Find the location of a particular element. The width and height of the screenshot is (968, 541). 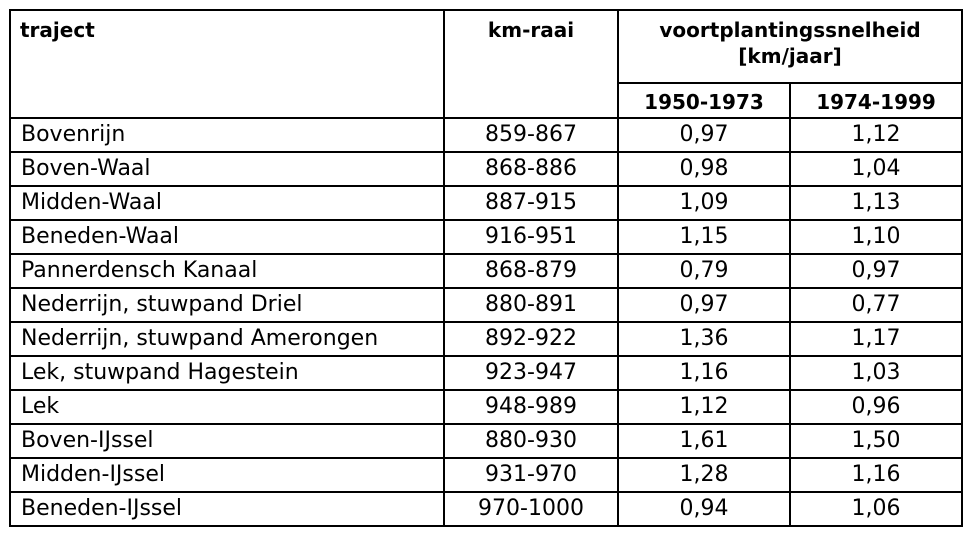

cell-km-raai: 970-1000 is located at coordinates (531, 509).